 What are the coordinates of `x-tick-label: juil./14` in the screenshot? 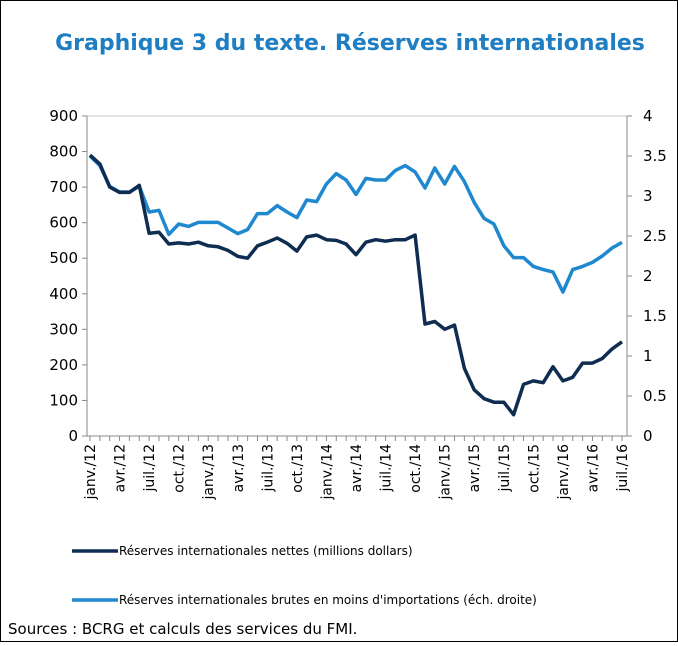 It's located at (387, 468).